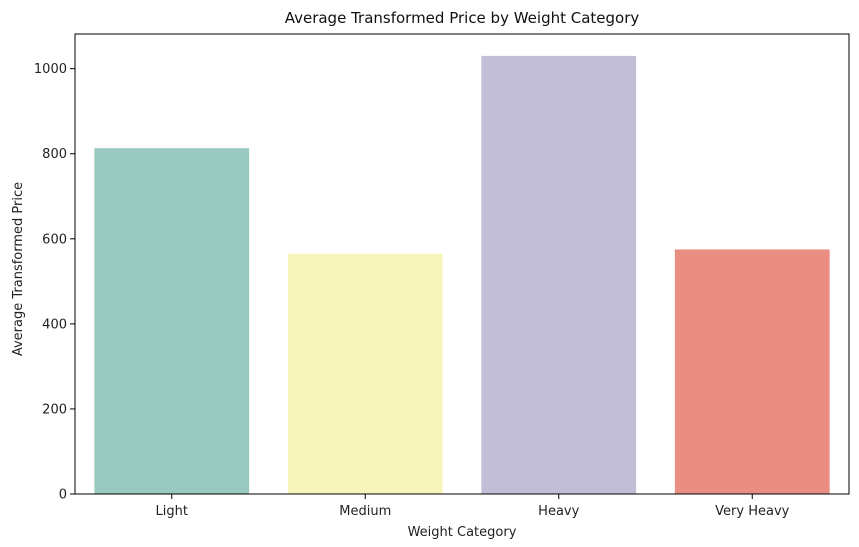 The width and height of the screenshot is (859, 547). Describe the element at coordinates (752, 511) in the screenshot. I see `x-tick-label: Very Heavy` at that location.